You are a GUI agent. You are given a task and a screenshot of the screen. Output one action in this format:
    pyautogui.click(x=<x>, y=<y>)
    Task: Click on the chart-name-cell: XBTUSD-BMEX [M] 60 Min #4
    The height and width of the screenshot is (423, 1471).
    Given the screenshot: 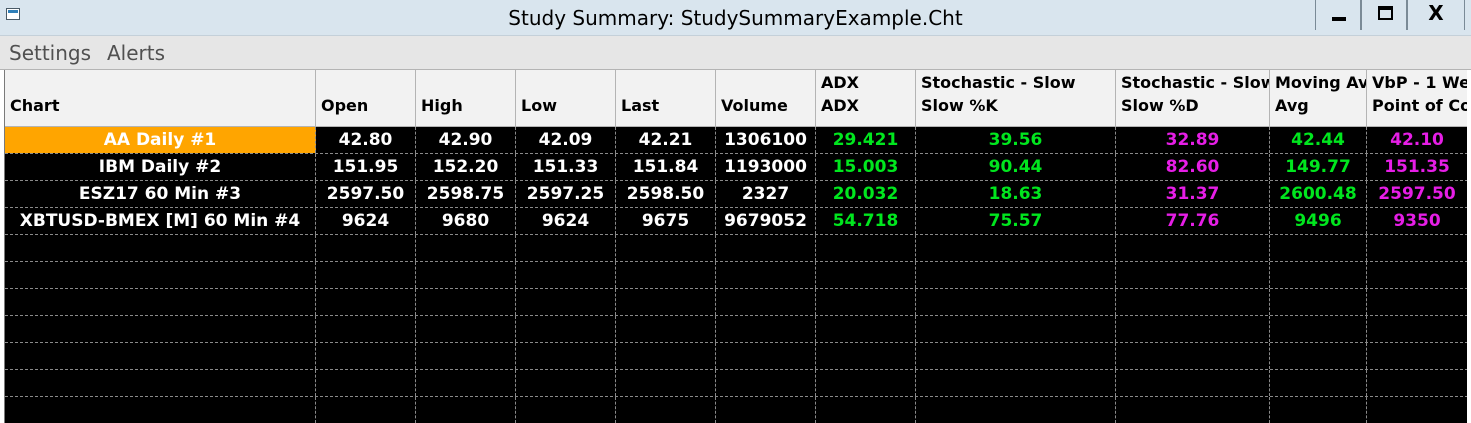 What is the action you would take?
    pyautogui.click(x=160, y=221)
    